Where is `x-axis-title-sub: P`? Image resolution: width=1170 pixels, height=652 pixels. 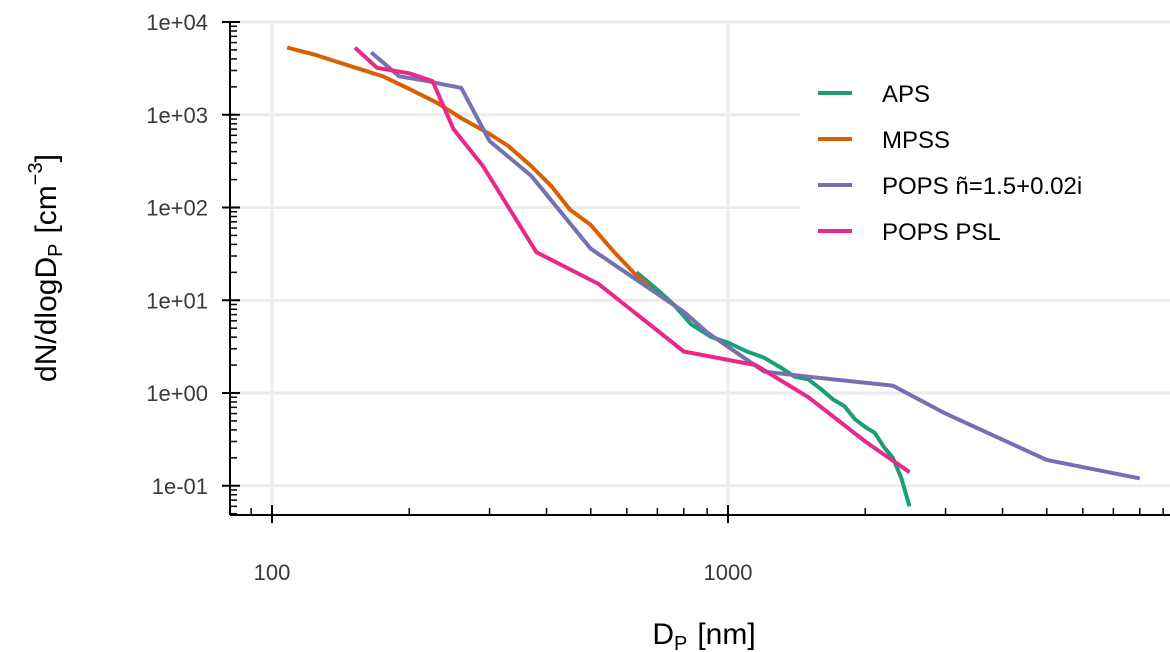
x-axis-title-sub: P is located at coordinates (680, 642).